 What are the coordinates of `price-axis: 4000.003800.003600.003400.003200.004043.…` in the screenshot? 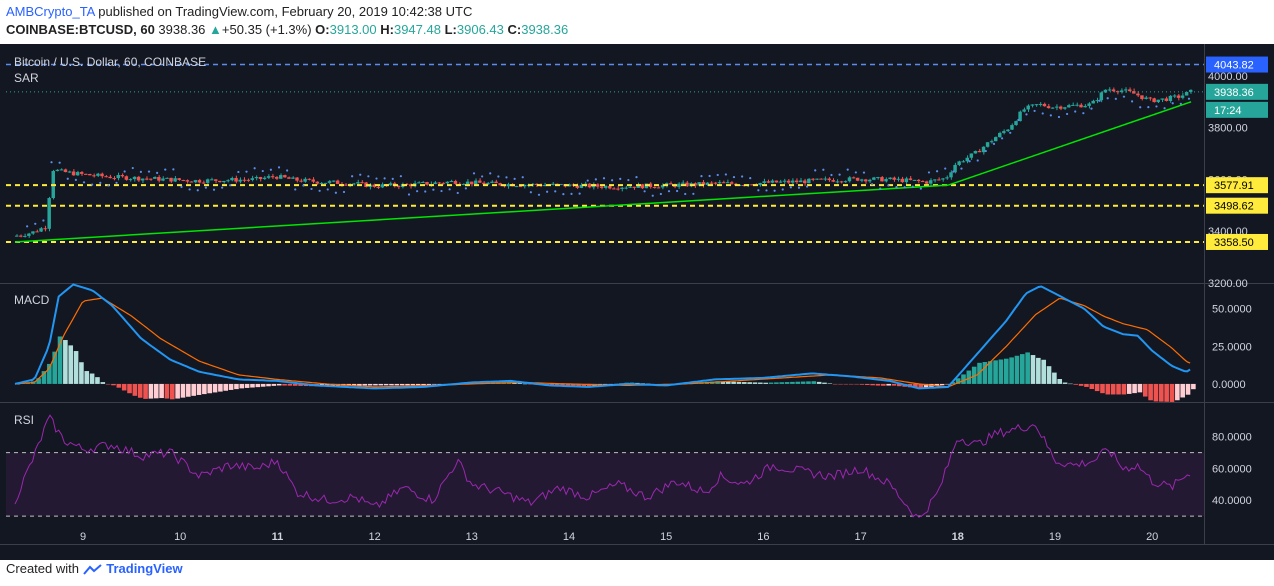 It's located at (1237, 282).